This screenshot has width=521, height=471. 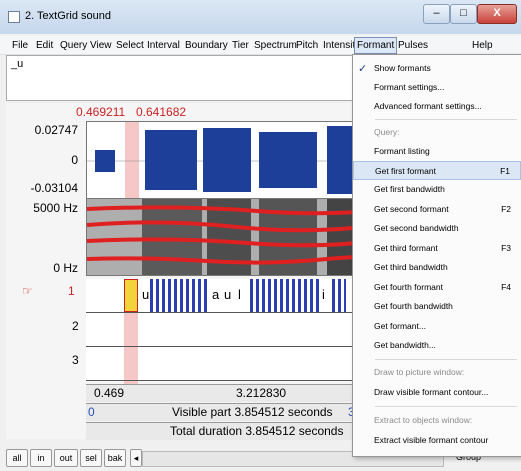 What do you see at coordinates (261, 393) in the screenshot?
I see `selection-duration: 3.212830` at bounding box center [261, 393].